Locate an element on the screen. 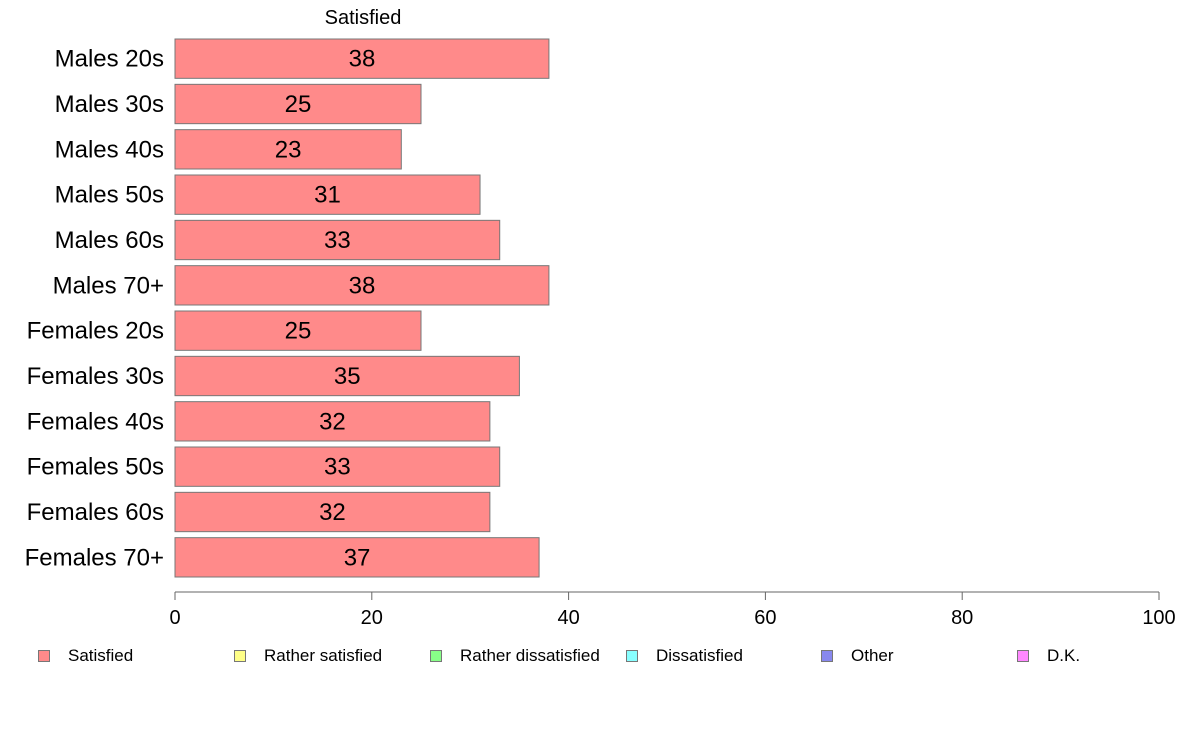 The width and height of the screenshot is (1188, 736). legend-label: Other is located at coordinates (872, 655).